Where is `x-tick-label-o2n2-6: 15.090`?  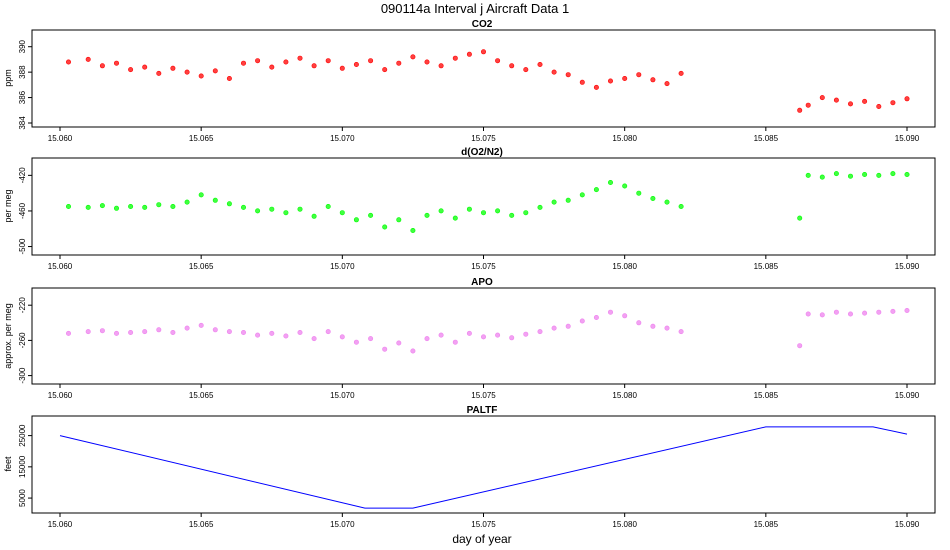 x-tick-label-o2n2-6: 15.090 is located at coordinates (907, 266).